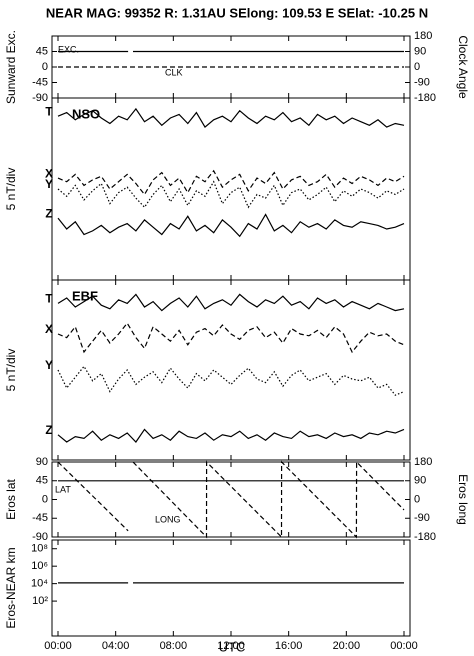  I want to click on x-tick-label: 20:00, so click(347, 646).